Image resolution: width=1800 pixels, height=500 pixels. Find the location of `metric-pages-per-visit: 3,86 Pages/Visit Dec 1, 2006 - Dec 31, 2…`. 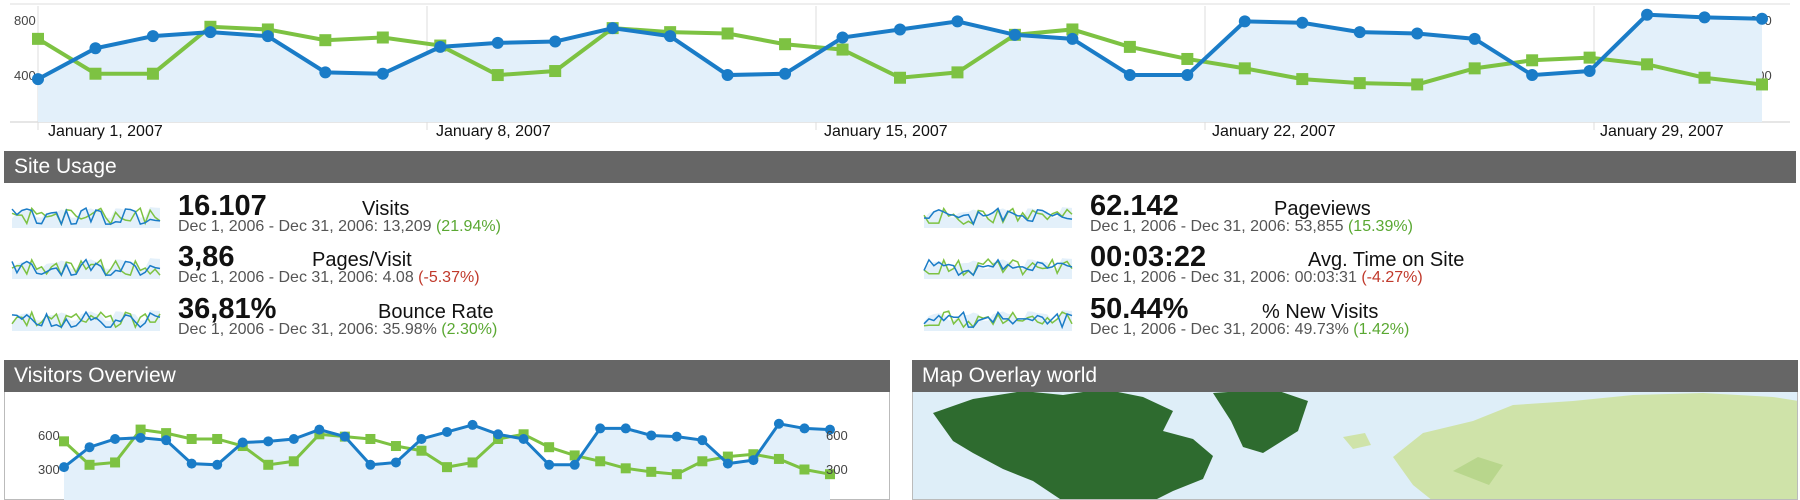

metric-pages-per-visit: 3,86 Pages/Visit Dec 1, 2006 - Dec 31, 2… is located at coordinates (450, 266).